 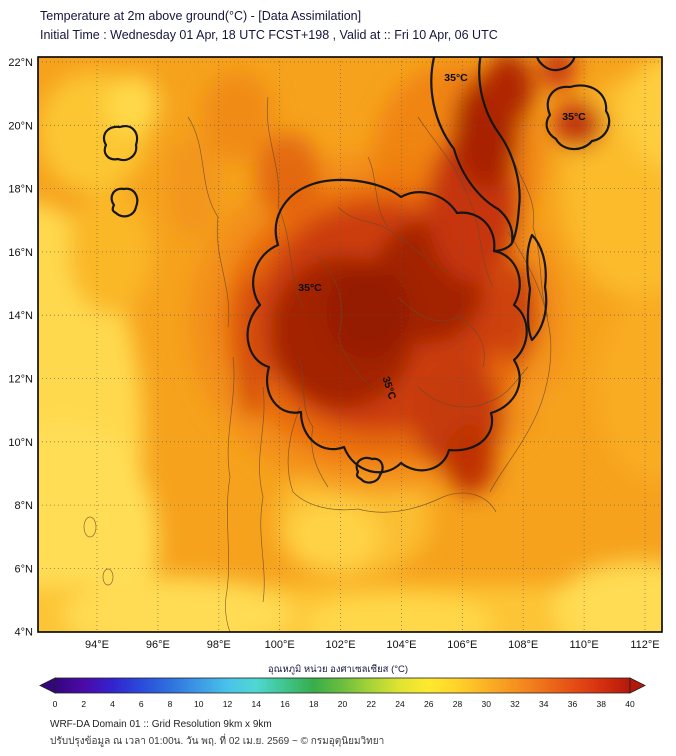 I want to click on x-axis-tick: 104°E, so click(x=401, y=645).